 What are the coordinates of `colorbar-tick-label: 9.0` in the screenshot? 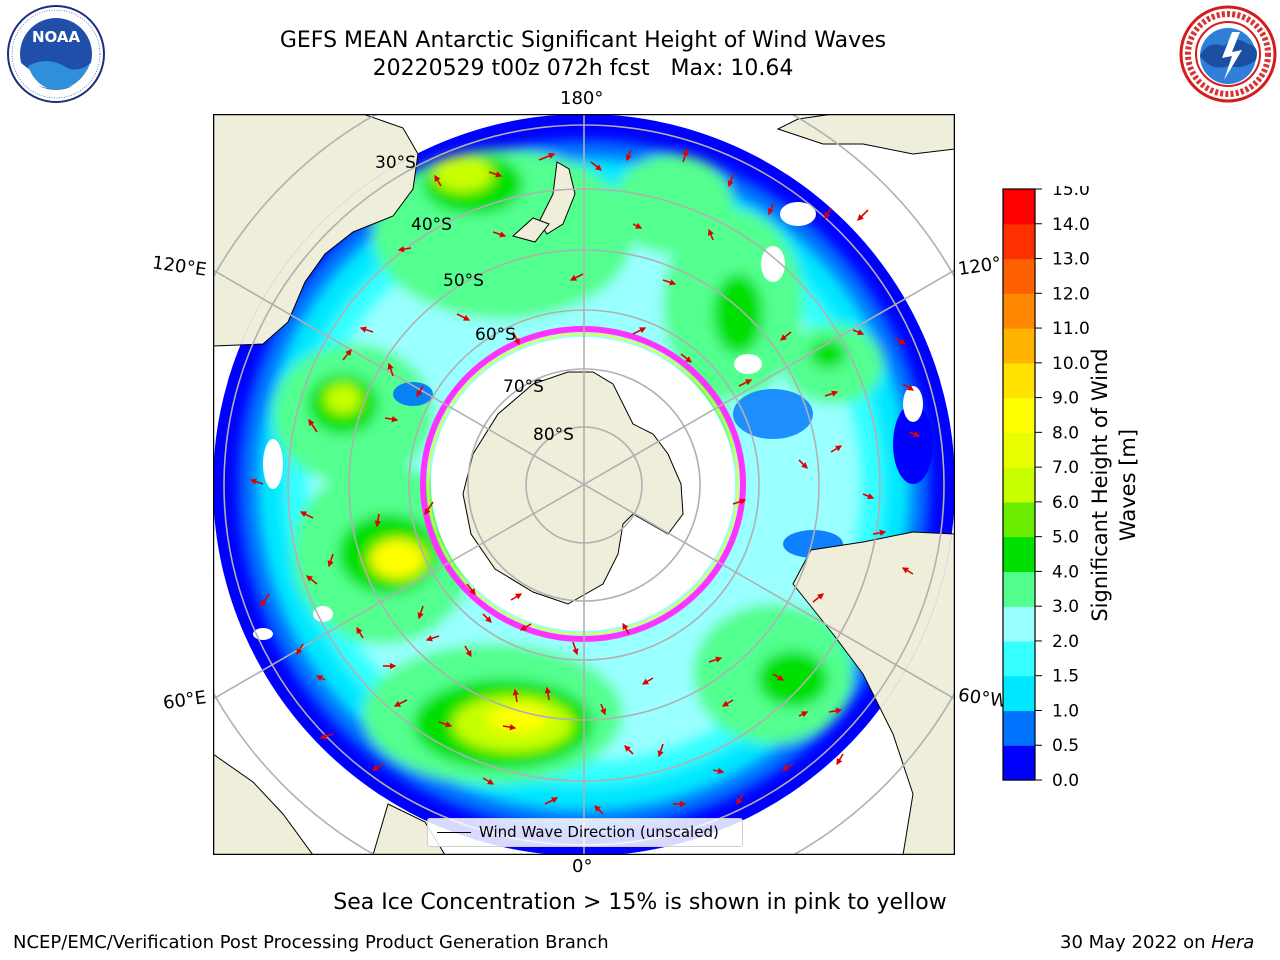 It's located at (1065, 399).